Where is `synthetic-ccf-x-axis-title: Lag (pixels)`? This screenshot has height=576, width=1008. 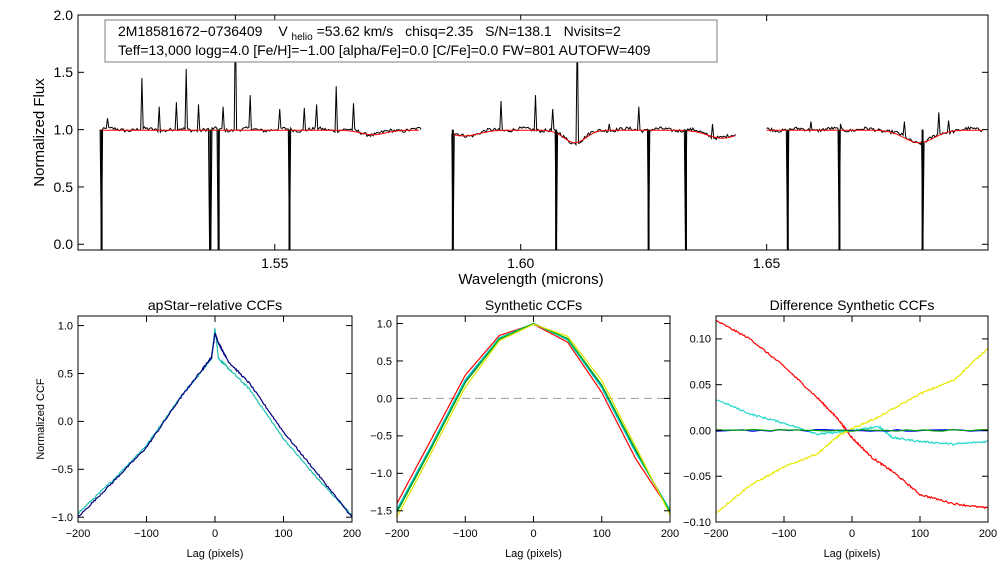 synthetic-ccf-x-axis-title: Lag (pixels) is located at coordinates (533, 554).